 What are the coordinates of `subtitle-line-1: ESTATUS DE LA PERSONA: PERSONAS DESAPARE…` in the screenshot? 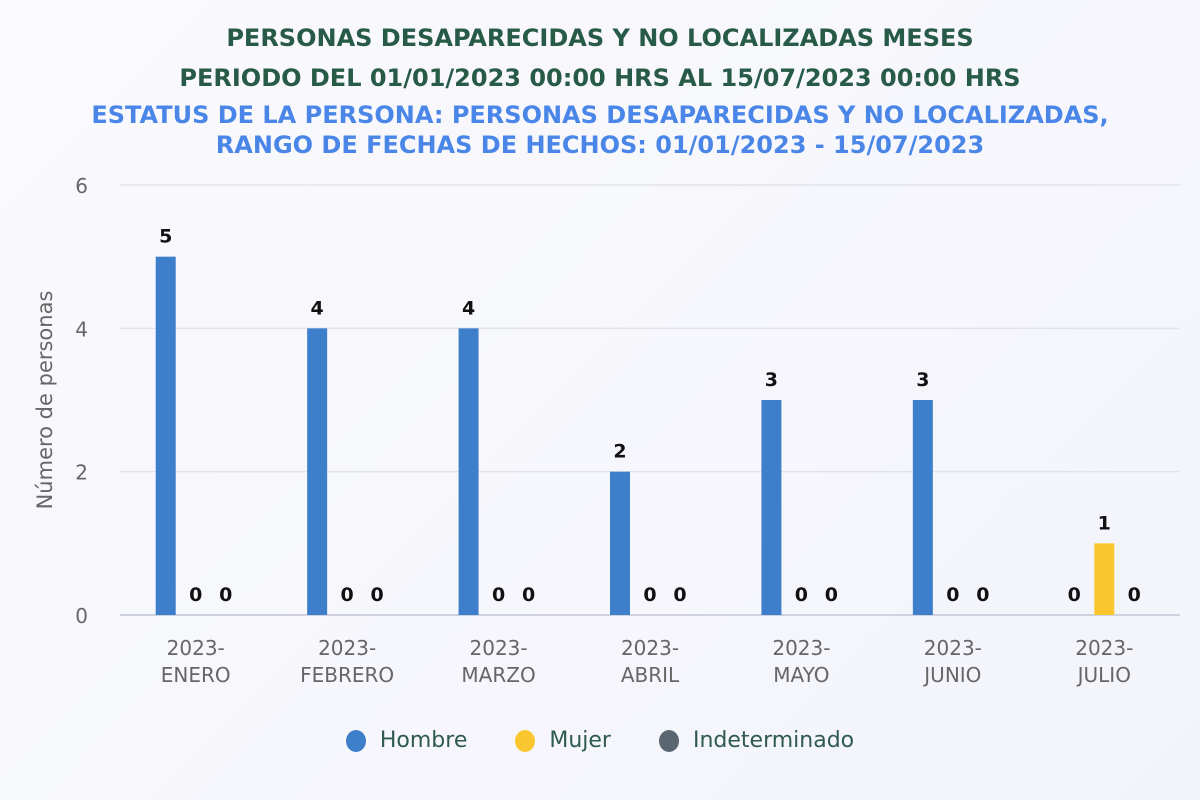 It's located at (600, 115).